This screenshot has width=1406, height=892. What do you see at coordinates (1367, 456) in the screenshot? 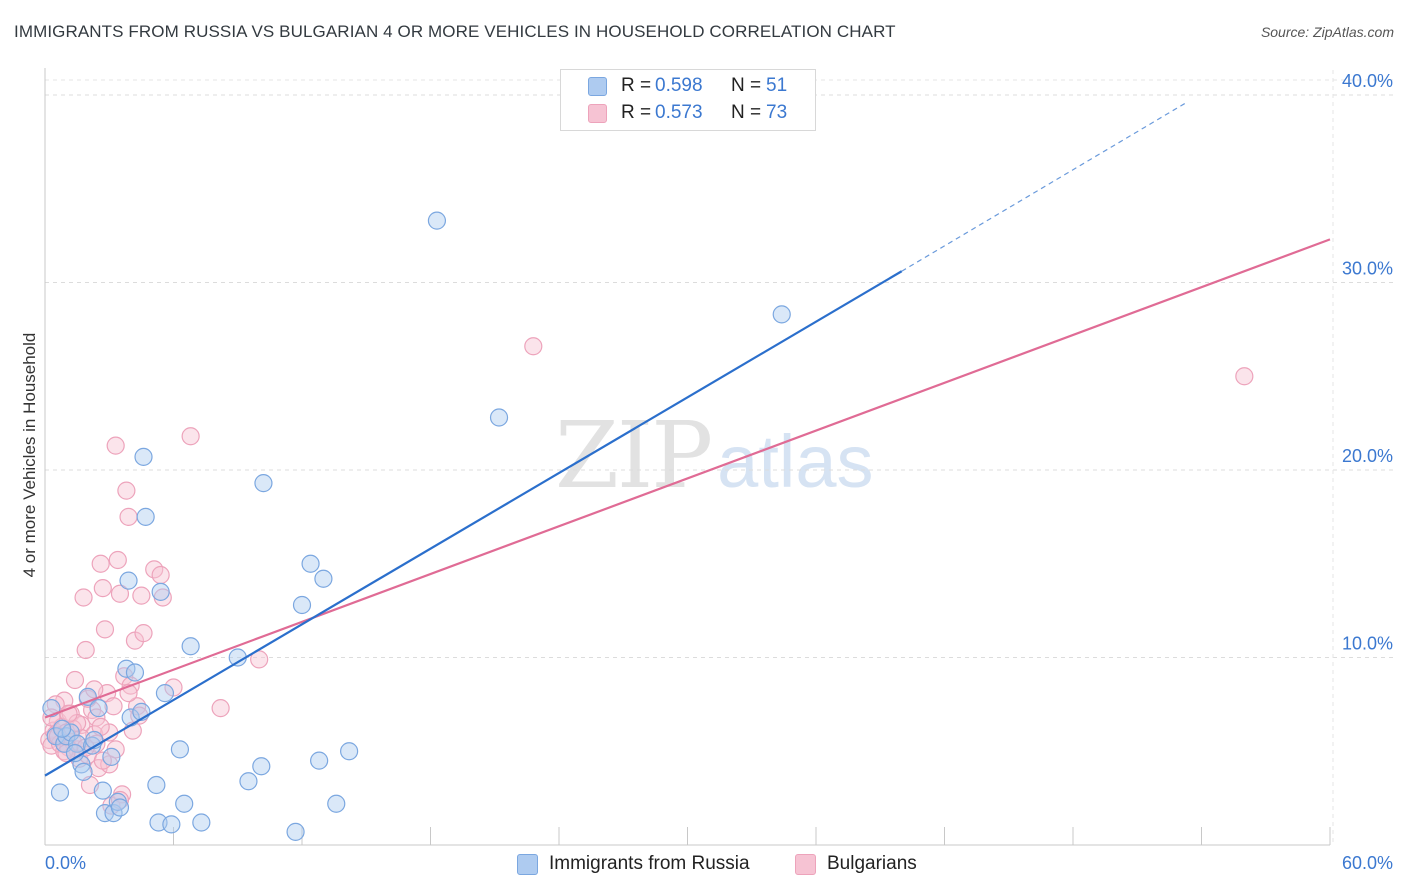
I see `y-tick-label: 20.0%` at bounding box center [1367, 456].